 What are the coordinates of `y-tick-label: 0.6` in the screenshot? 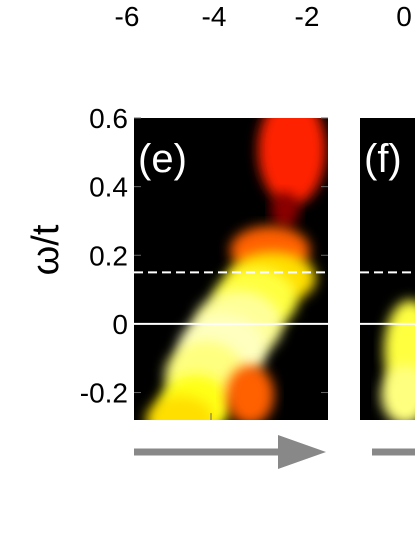 It's located at (108, 118).